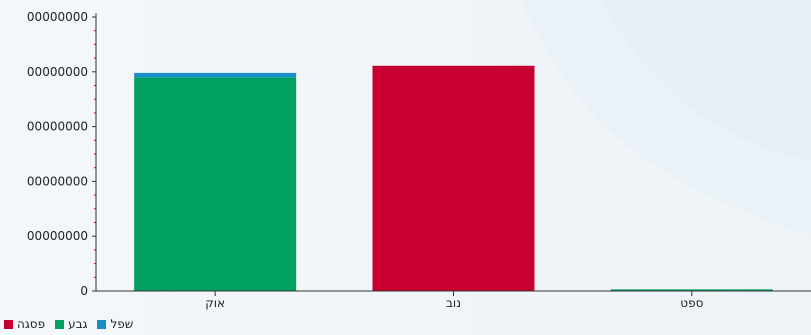  I want to click on y-tick-label: 0, so click(84, 291).